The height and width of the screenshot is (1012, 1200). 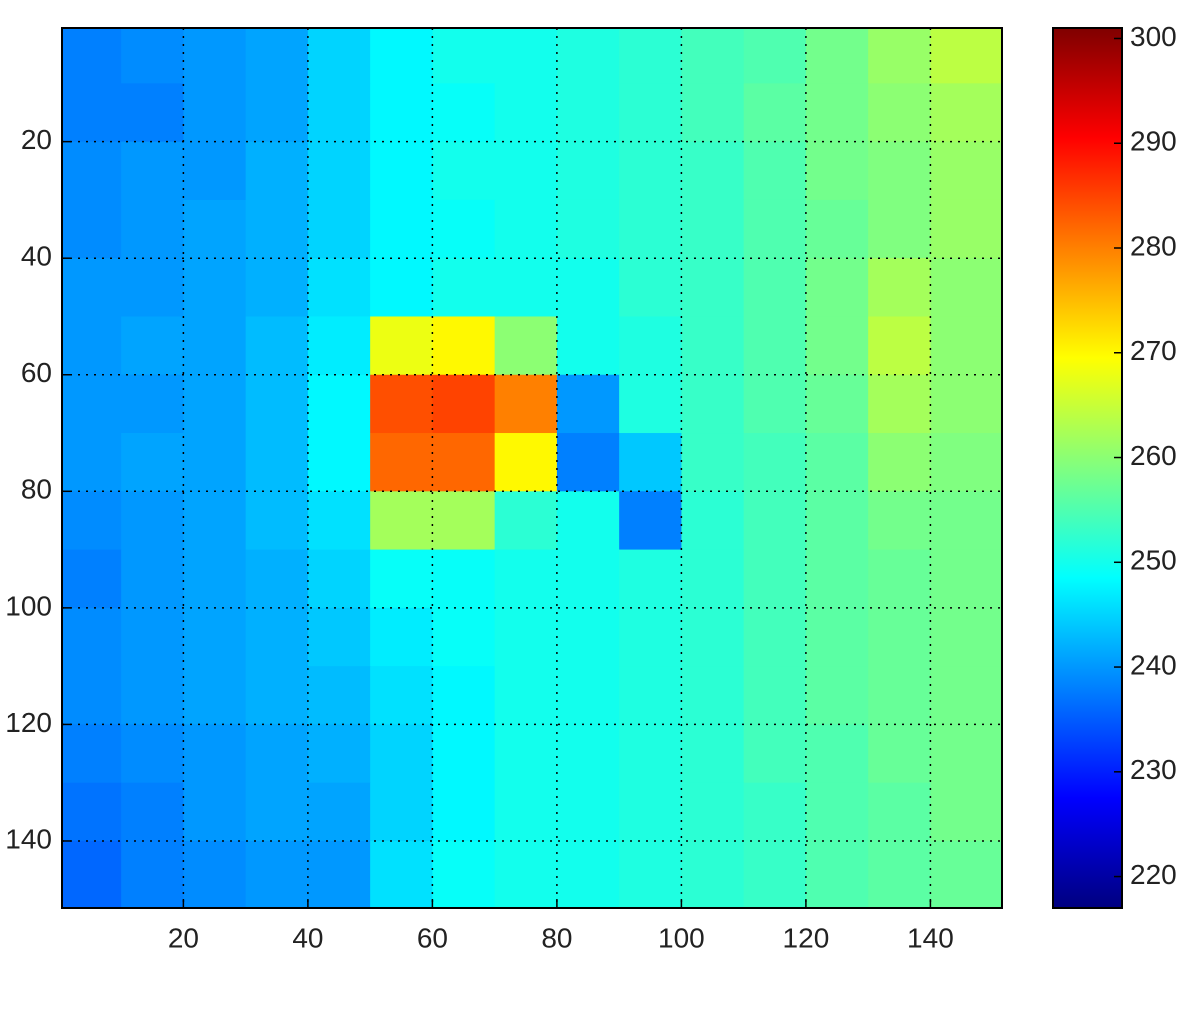 What do you see at coordinates (28, 722) in the screenshot?
I see `y-tick-label: 120` at bounding box center [28, 722].